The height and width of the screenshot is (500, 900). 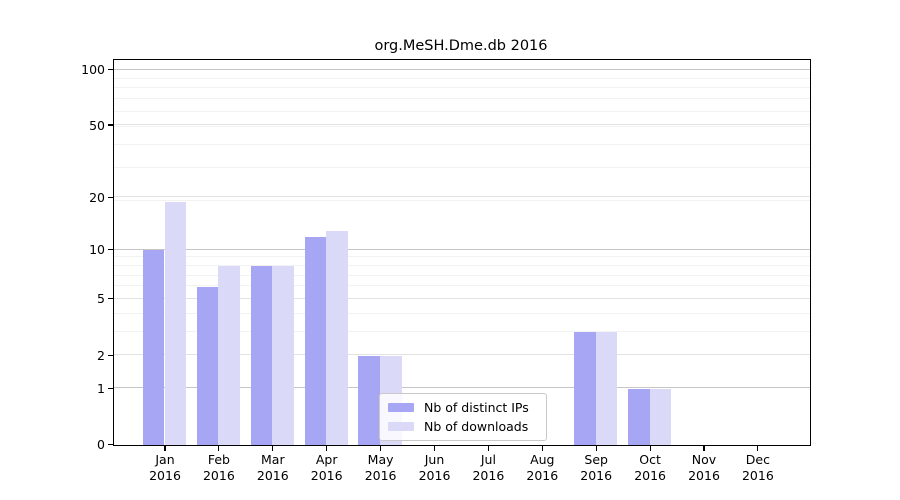 What do you see at coordinates (315, 340) in the screenshot?
I see `bar-distinct_ips-apr` at bounding box center [315, 340].